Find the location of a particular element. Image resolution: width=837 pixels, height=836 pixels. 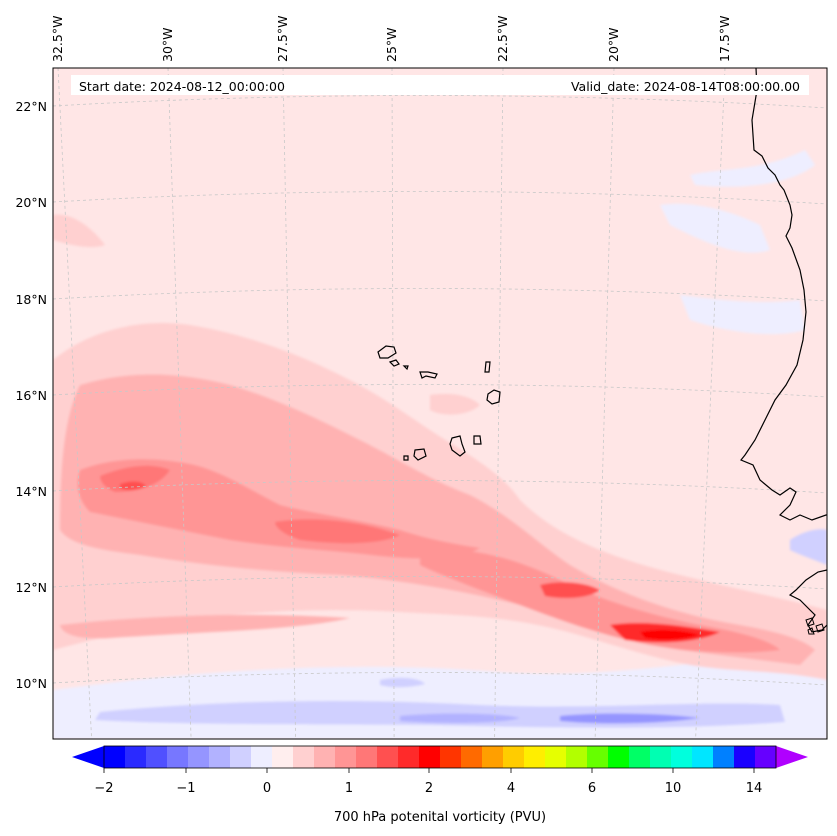

colorbar-segments is located at coordinates (440, 757).